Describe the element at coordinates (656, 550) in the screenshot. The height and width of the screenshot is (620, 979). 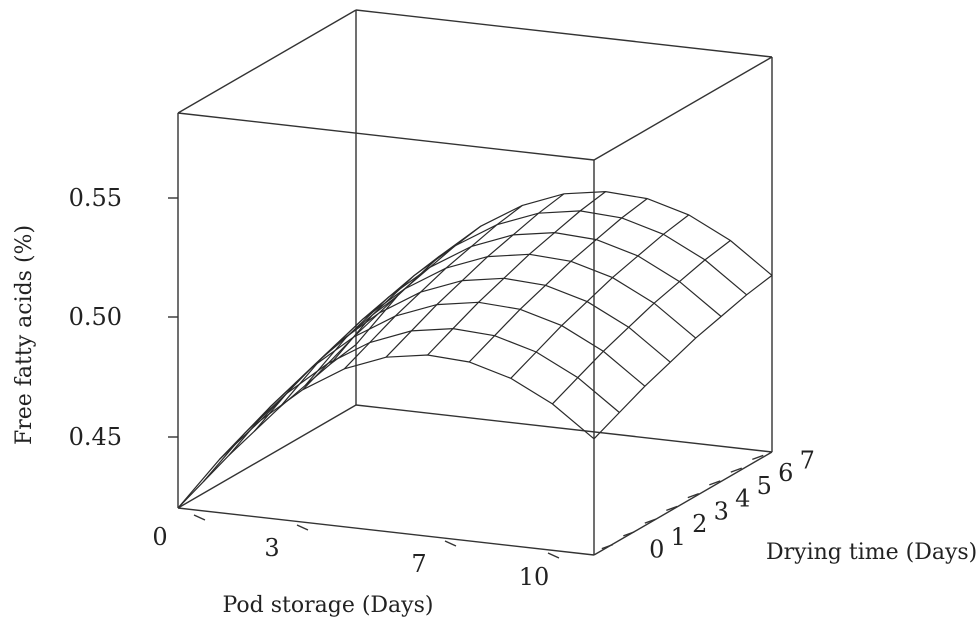
I see `y-tick-label: 0` at that location.